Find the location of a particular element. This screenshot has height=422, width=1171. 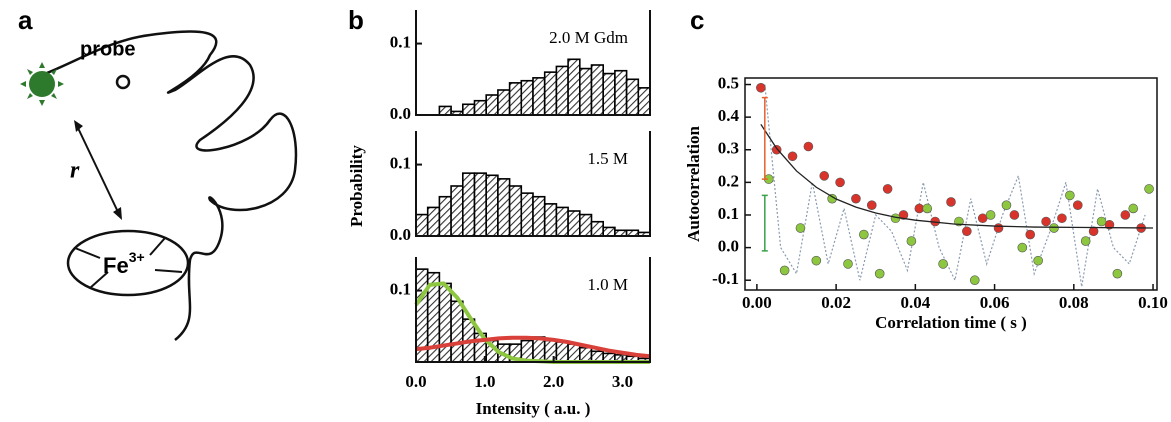

x-axis-label: Correlation time ( s ) is located at coordinates (951, 322).